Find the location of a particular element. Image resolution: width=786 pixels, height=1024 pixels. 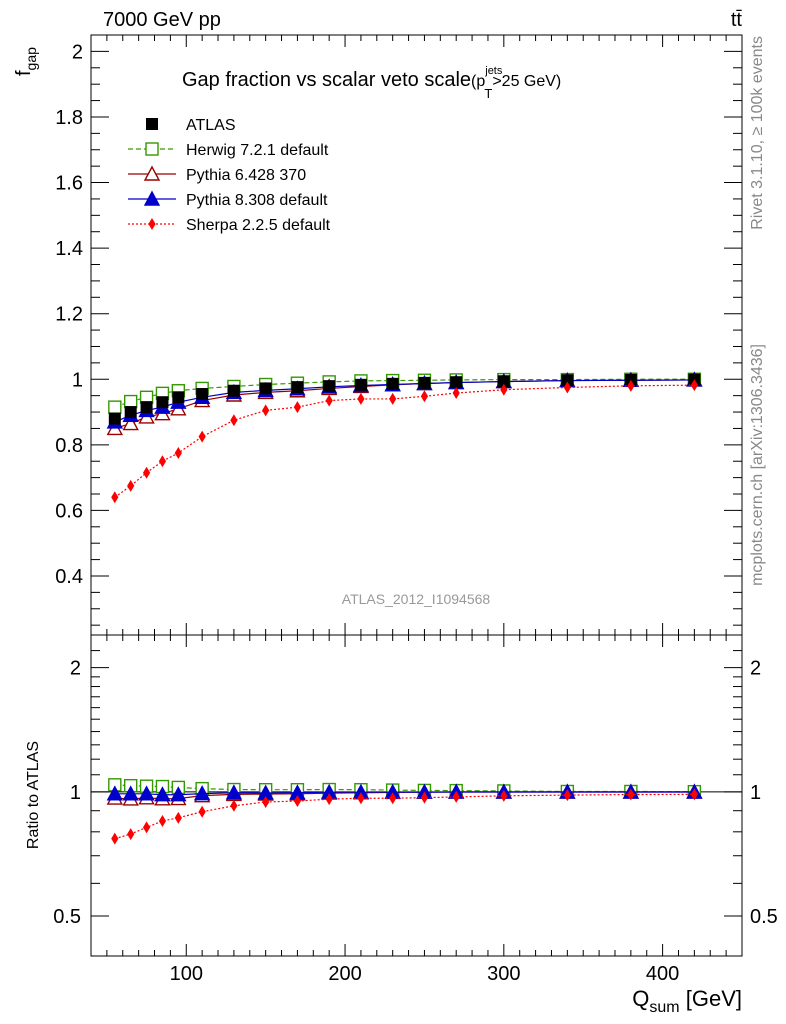

legend-entry: Sherpa 2.2.5 default is located at coordinates (229, 225).